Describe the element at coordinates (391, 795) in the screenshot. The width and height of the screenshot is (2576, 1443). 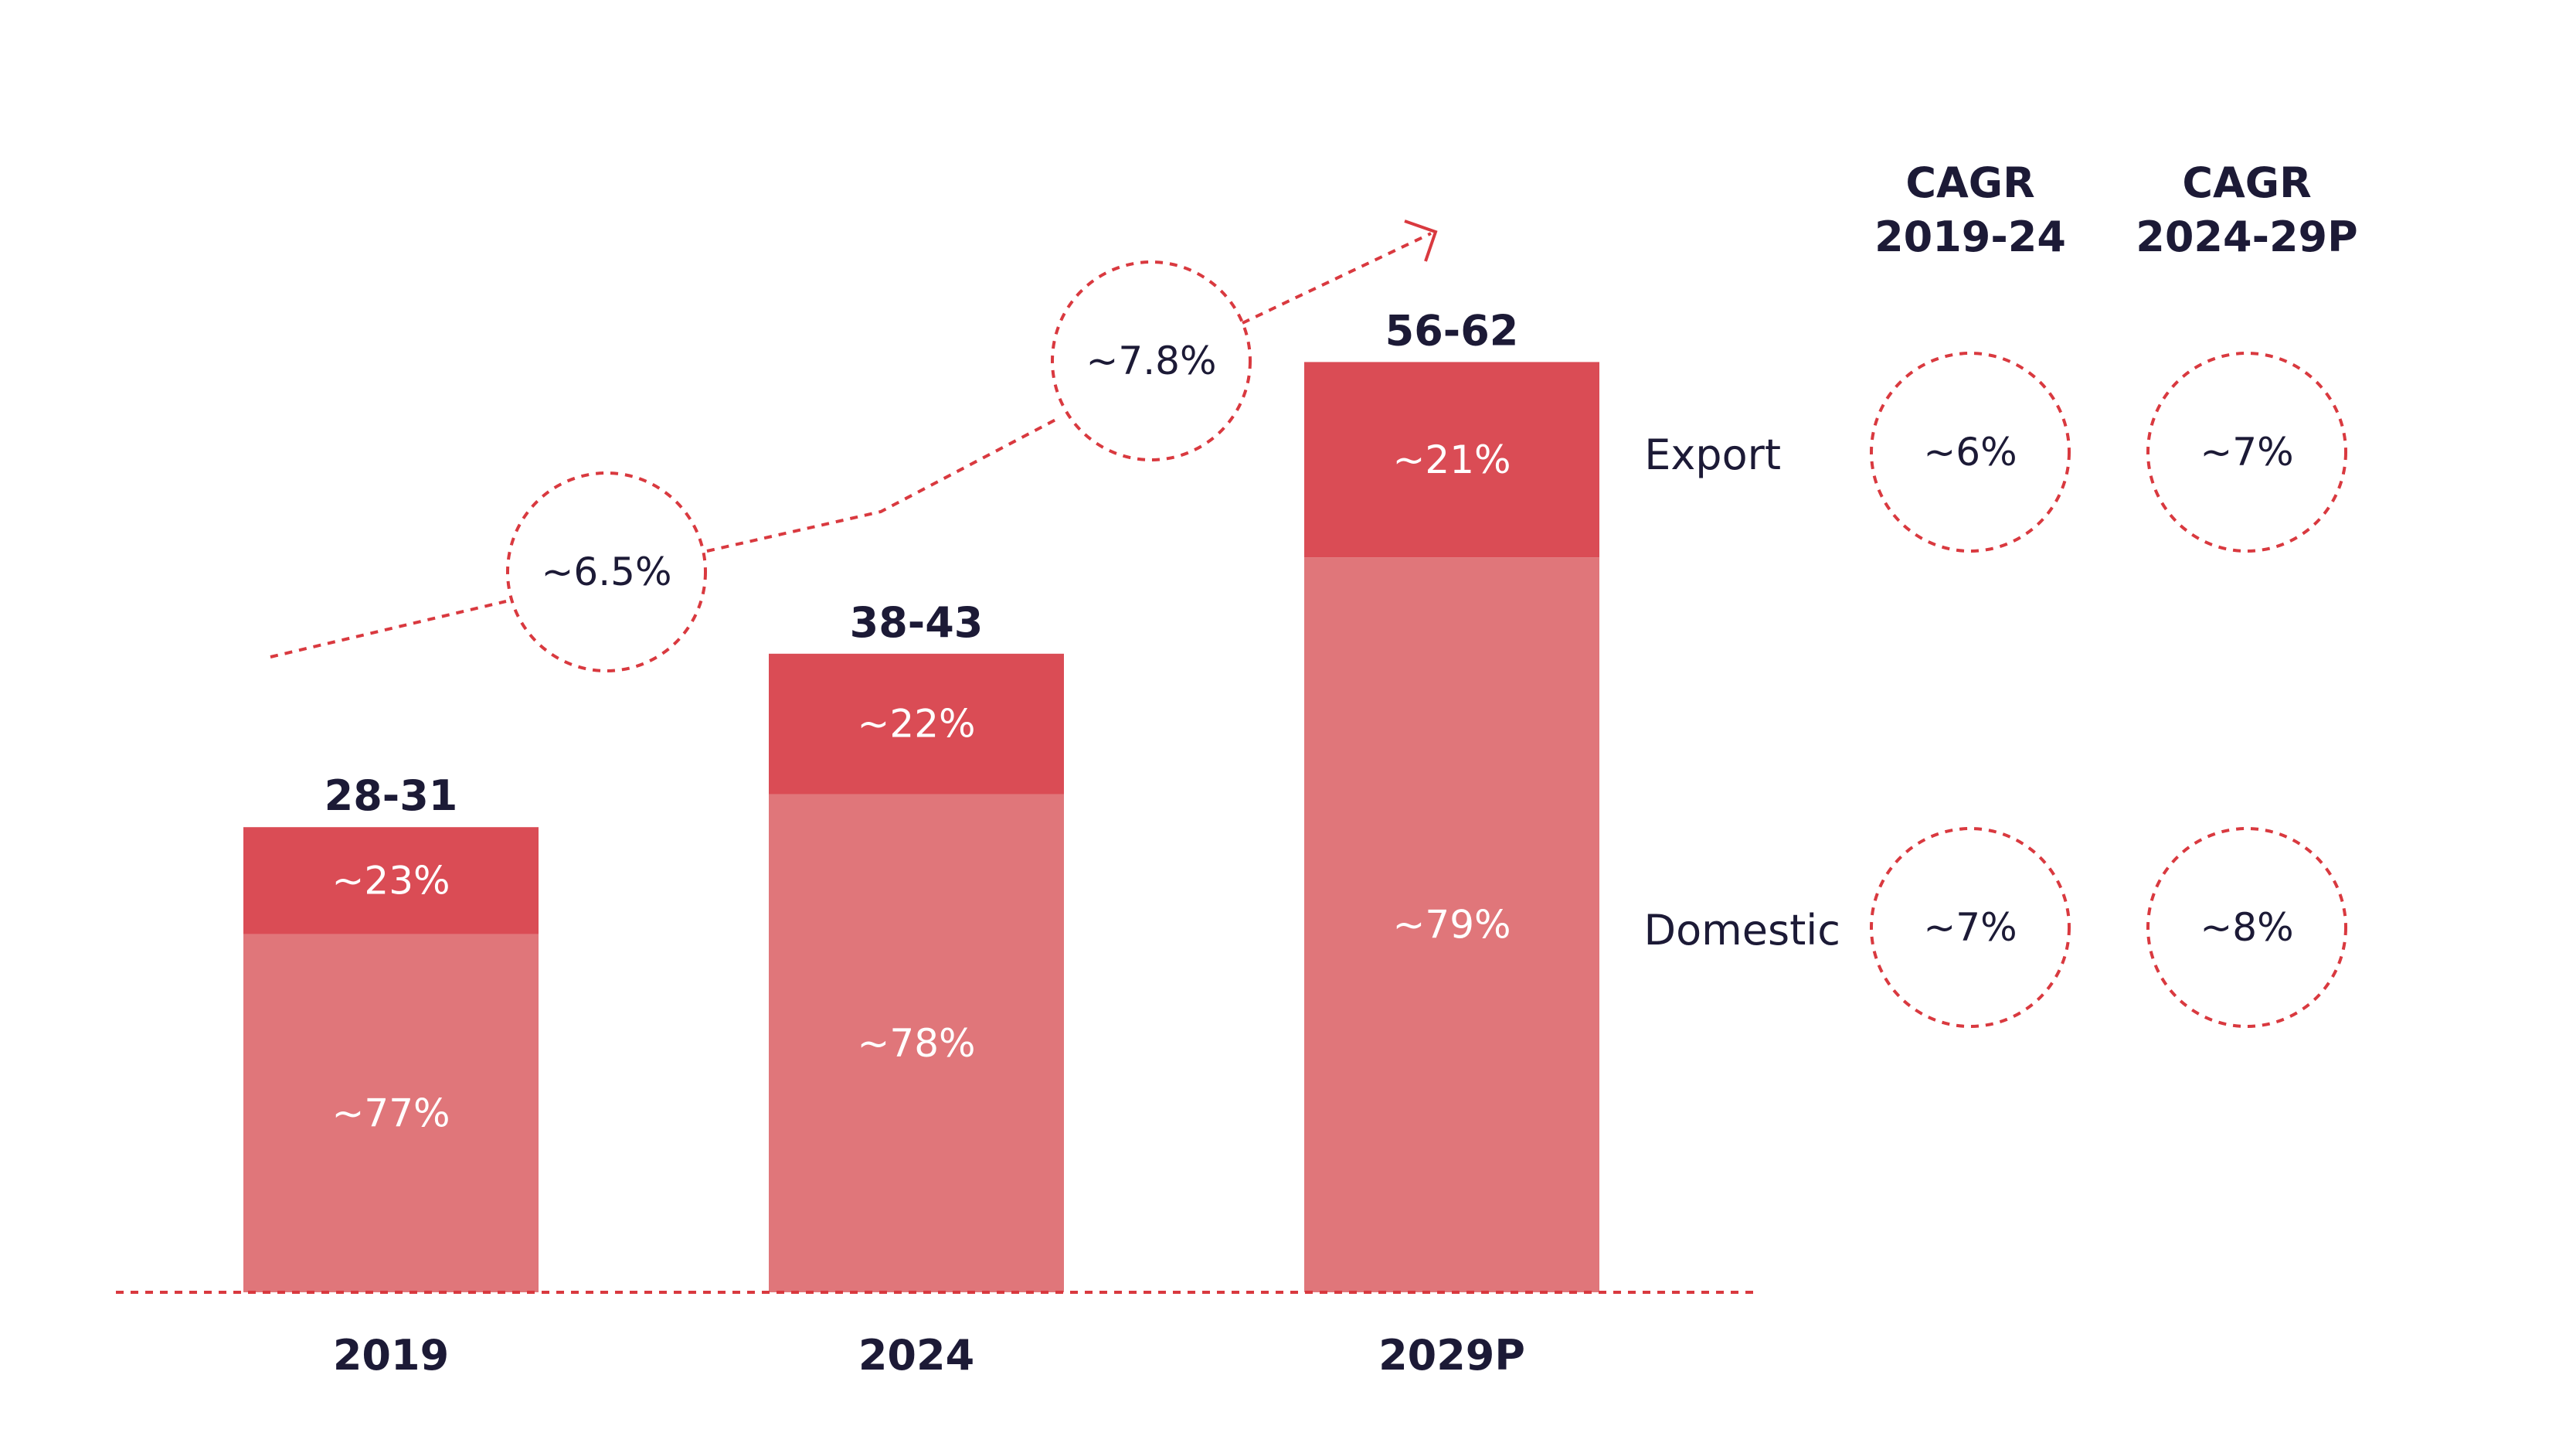
I see `total-label-2019: 28-31` at that location.